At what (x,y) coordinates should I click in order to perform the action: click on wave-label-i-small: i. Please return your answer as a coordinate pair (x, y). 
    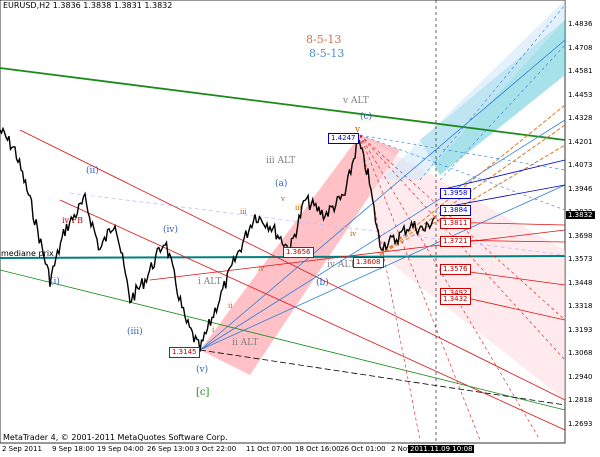
    Looking at the image, I should click on (213, 330).